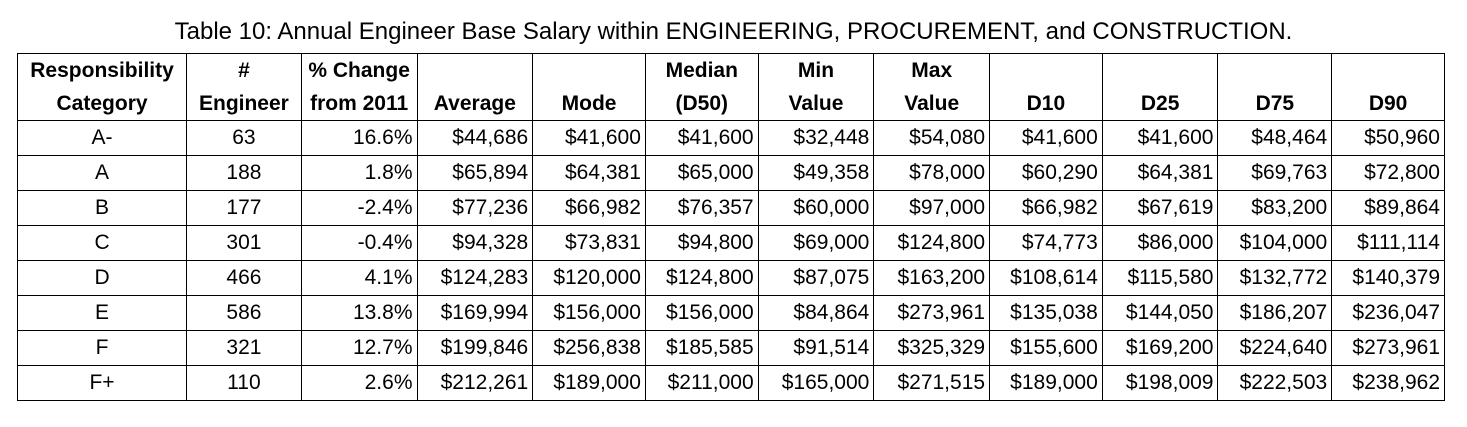  Describe the element at coordinates (102, 313) in the screenshot. I see `cell-category: E` at that location.